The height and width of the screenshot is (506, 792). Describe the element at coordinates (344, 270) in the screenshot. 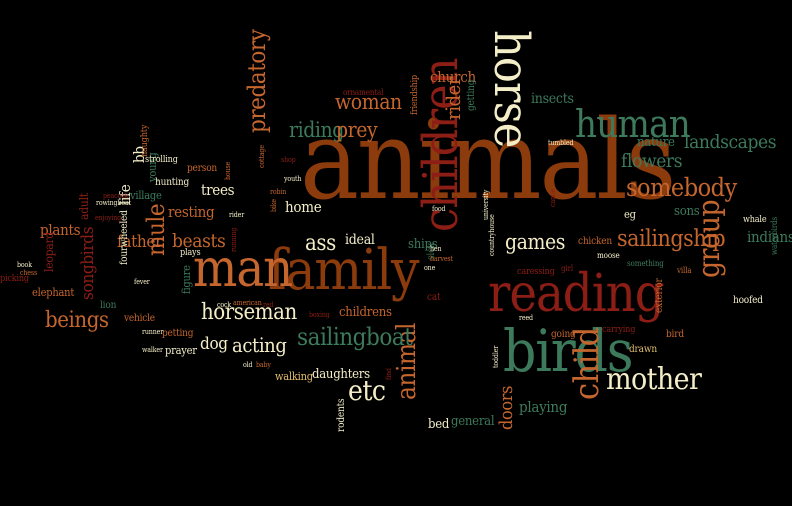

I see `word: family` at that location.